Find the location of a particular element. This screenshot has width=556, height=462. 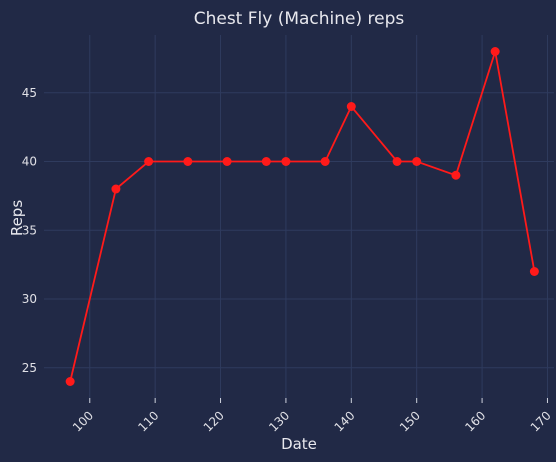

x-tick-label: 100 is located at coordinates (83, 421).